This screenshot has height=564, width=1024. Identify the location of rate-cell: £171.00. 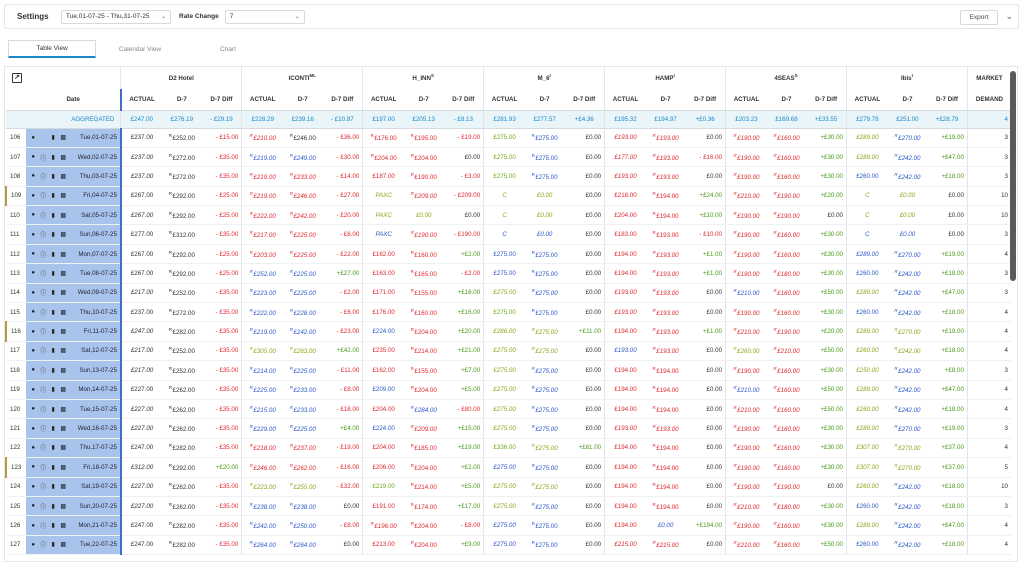
(383, 292).